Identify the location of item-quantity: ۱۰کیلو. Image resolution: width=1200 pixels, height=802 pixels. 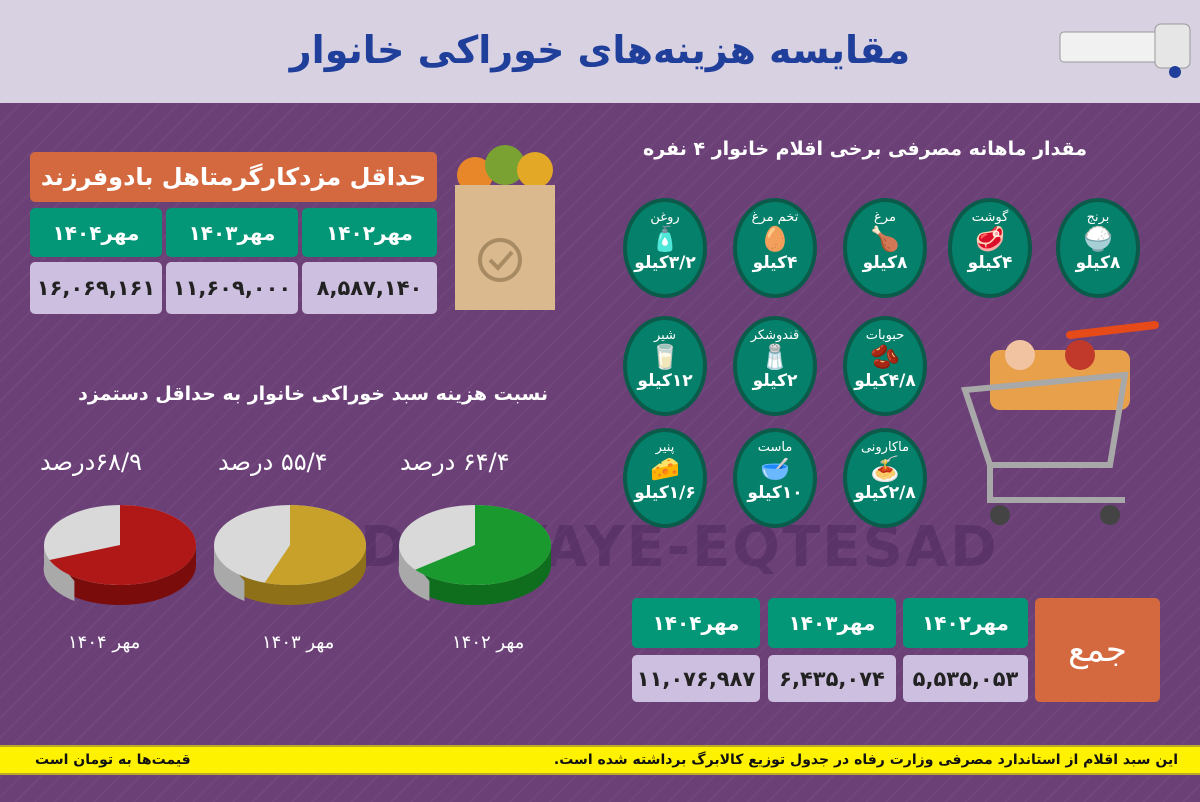
(775, 493).